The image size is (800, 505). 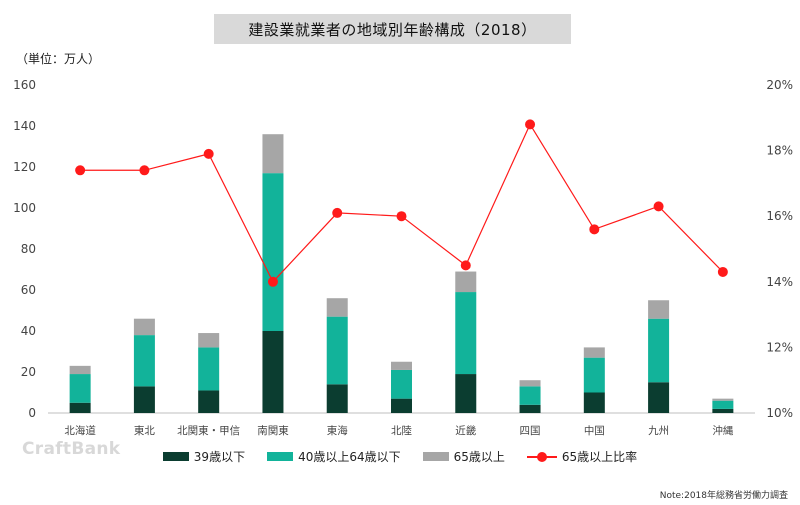 What do you see at coordinates (465, 430) in the screenshot?
I see `x-tick-label: 近畿` at bounding box center [465, 430].